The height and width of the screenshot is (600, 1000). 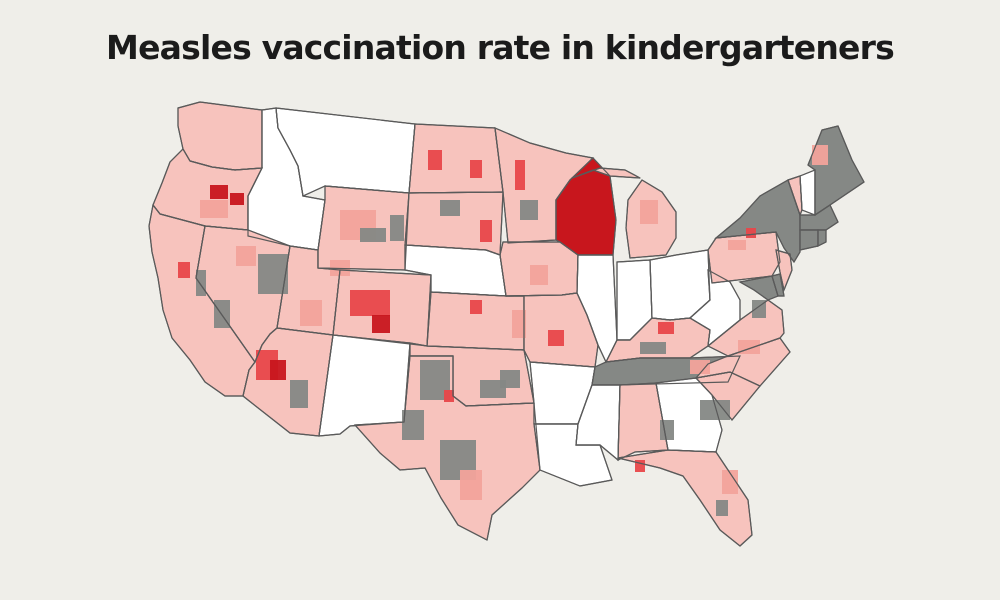 I want to click on state-washington, so click(x=220, y=136).